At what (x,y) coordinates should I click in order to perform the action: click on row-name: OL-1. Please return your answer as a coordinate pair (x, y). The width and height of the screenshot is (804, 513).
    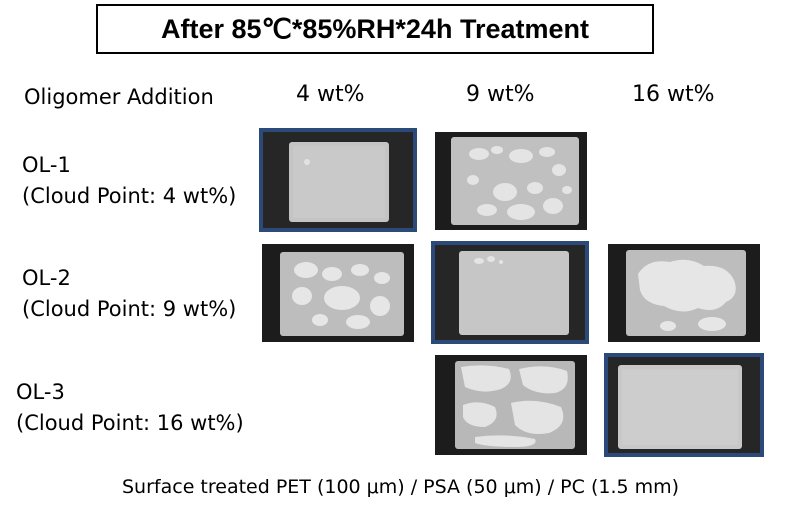
    Looking at the image, I should click on (46, 165).